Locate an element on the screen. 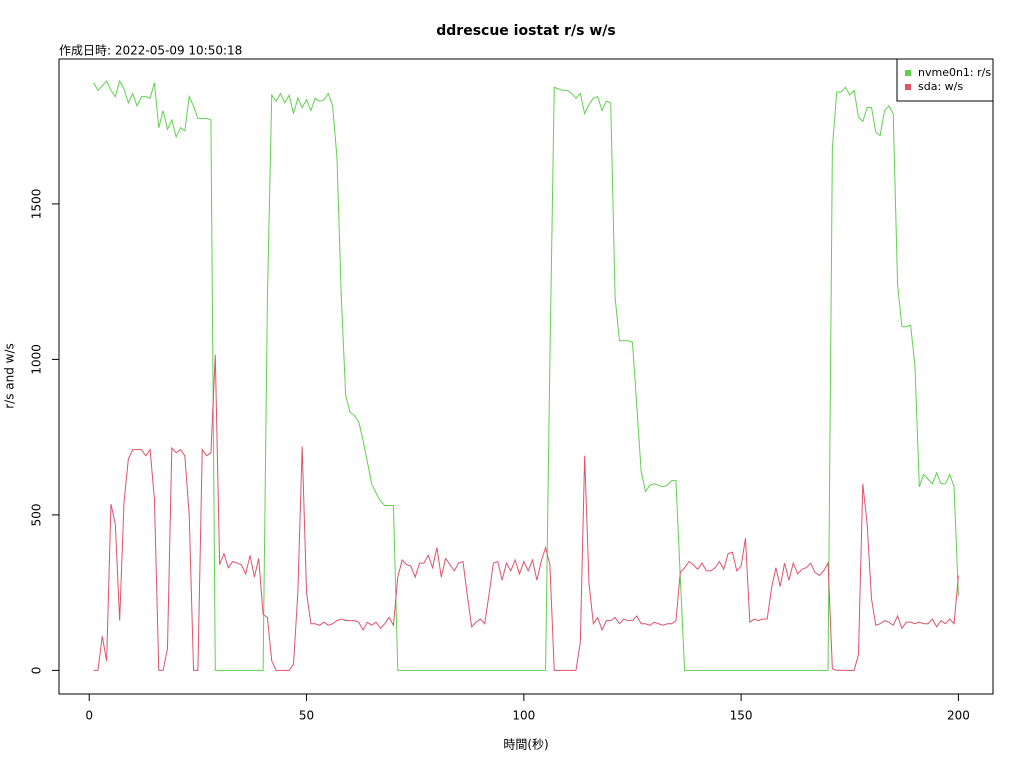 The height and width of the screenshot is (768, 1024). y-axis-label: r/s and w/s is located at coordinates (10, 376).